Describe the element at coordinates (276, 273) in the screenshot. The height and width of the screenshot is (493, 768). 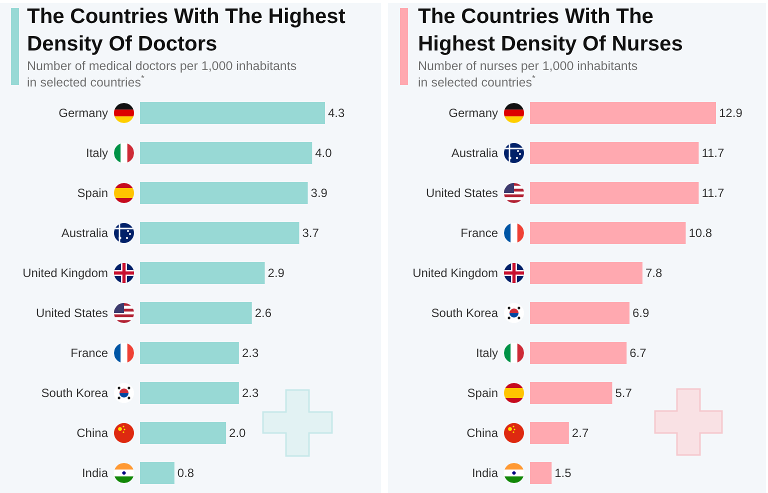
I see `data-label: 2.9` at that location.